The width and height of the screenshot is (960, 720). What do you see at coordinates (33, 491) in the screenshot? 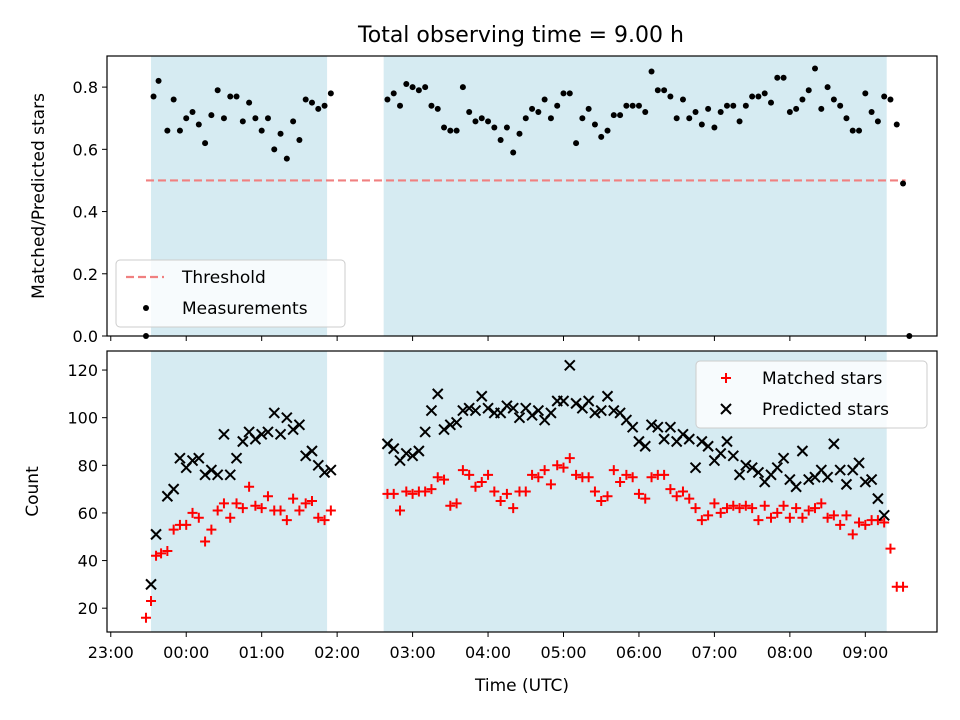
I see `y-axis-label: Count` at bounding box center [33, 491].